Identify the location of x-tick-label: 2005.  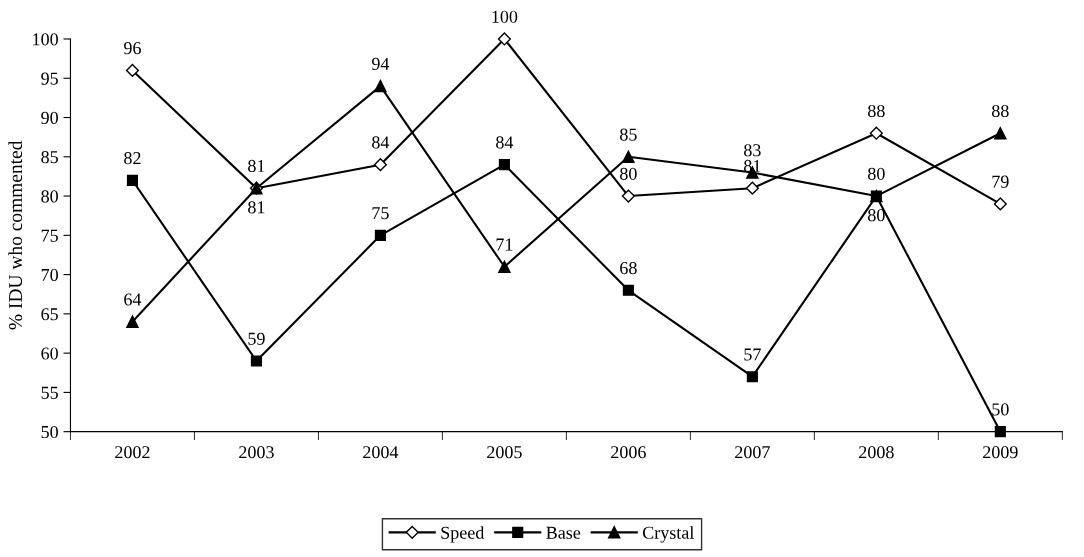
(504, 452).